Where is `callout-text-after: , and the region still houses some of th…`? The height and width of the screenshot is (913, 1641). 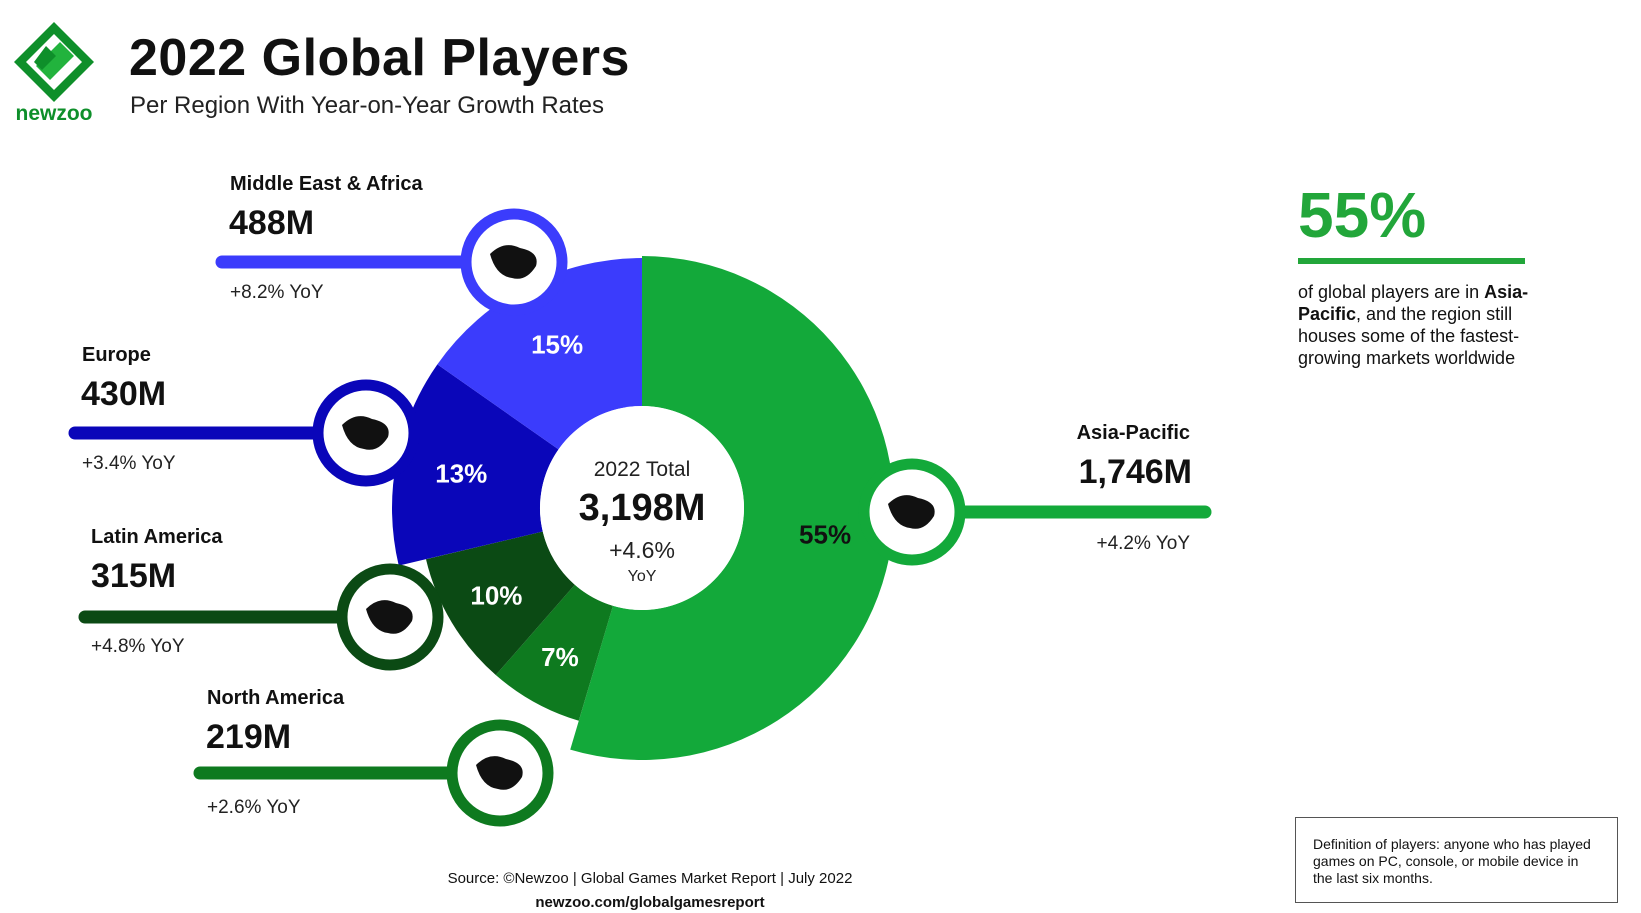
callout-text-after: , and the region still houses some of th… is located at coordinates (1409, 336).